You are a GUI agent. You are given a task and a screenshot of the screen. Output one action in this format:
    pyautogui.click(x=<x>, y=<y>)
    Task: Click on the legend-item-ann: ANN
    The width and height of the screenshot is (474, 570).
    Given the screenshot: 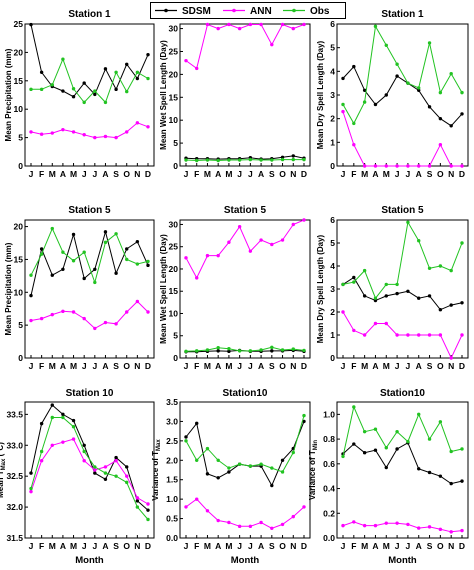 What is the action you would take?
    pyautogui.click(x=247, y=11)
    